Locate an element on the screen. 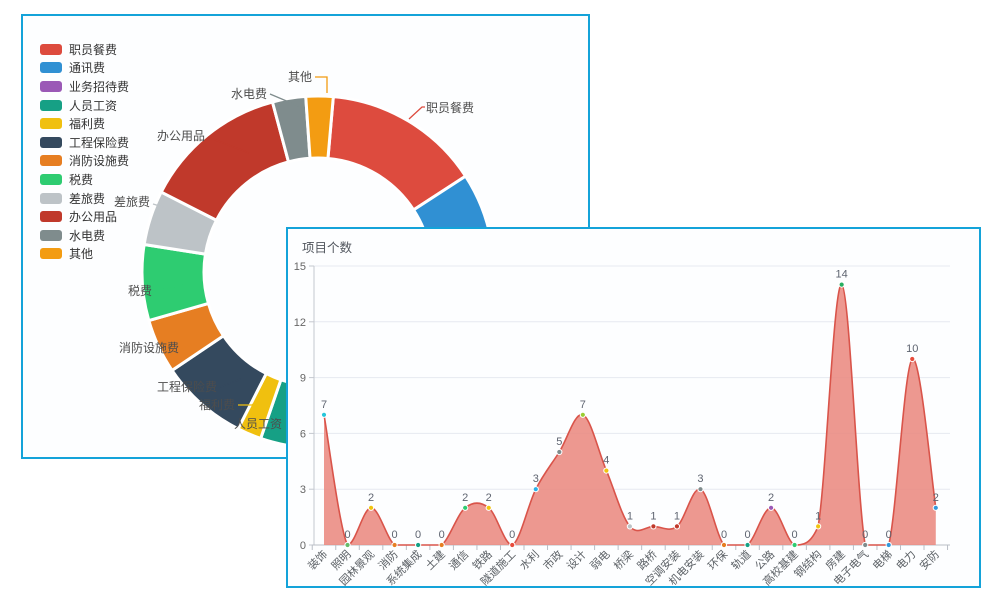 The height and width of the screenshot is (600, 1000). x-category-label: 装饰 is located at coordinates (317, 559).